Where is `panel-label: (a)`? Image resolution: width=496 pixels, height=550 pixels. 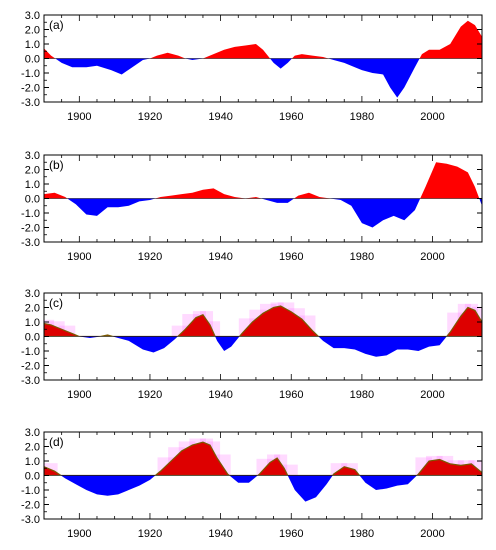 panel-label: (a) is located at coordinates (56, 25).